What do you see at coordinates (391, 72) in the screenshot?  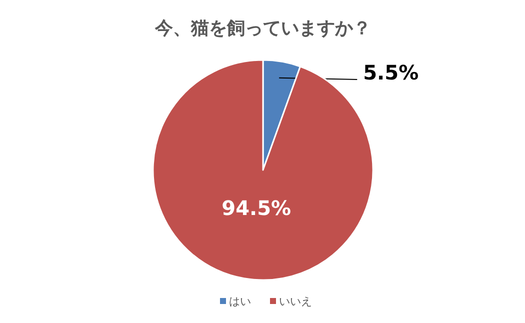 I see `data-label: 5.5%` at bounding box center [391, 72].